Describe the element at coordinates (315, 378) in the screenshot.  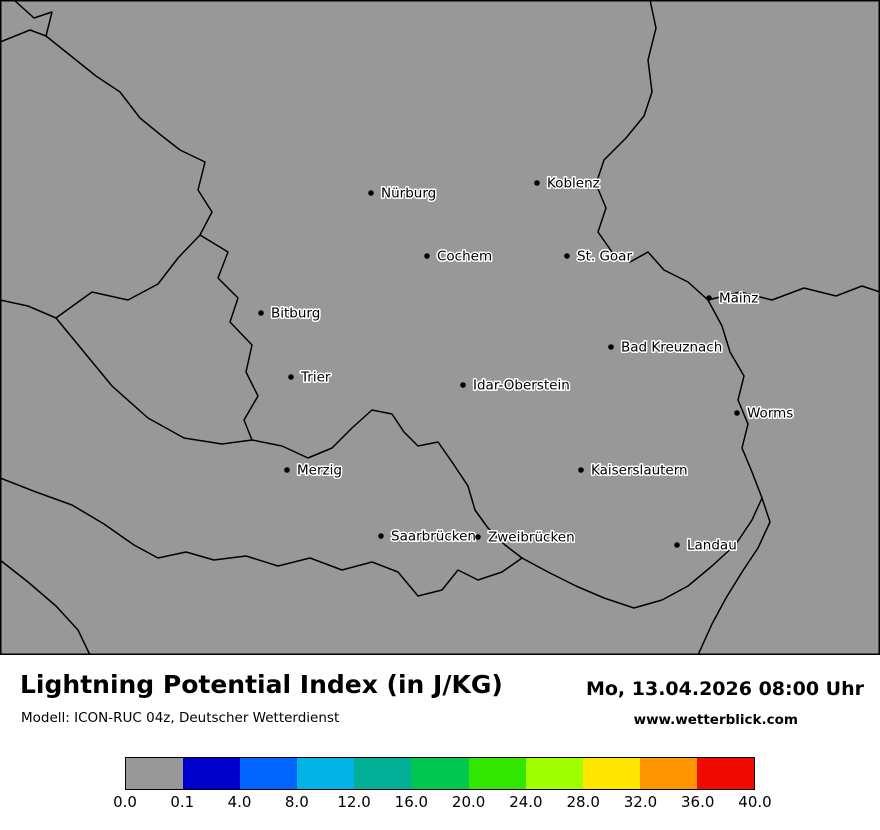
I see `city-label: Trier` at that location.